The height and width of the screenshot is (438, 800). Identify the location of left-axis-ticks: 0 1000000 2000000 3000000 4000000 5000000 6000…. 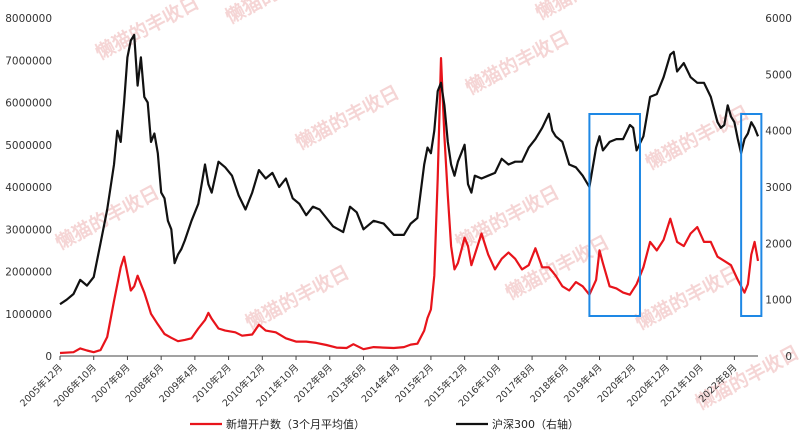
(28, 188).